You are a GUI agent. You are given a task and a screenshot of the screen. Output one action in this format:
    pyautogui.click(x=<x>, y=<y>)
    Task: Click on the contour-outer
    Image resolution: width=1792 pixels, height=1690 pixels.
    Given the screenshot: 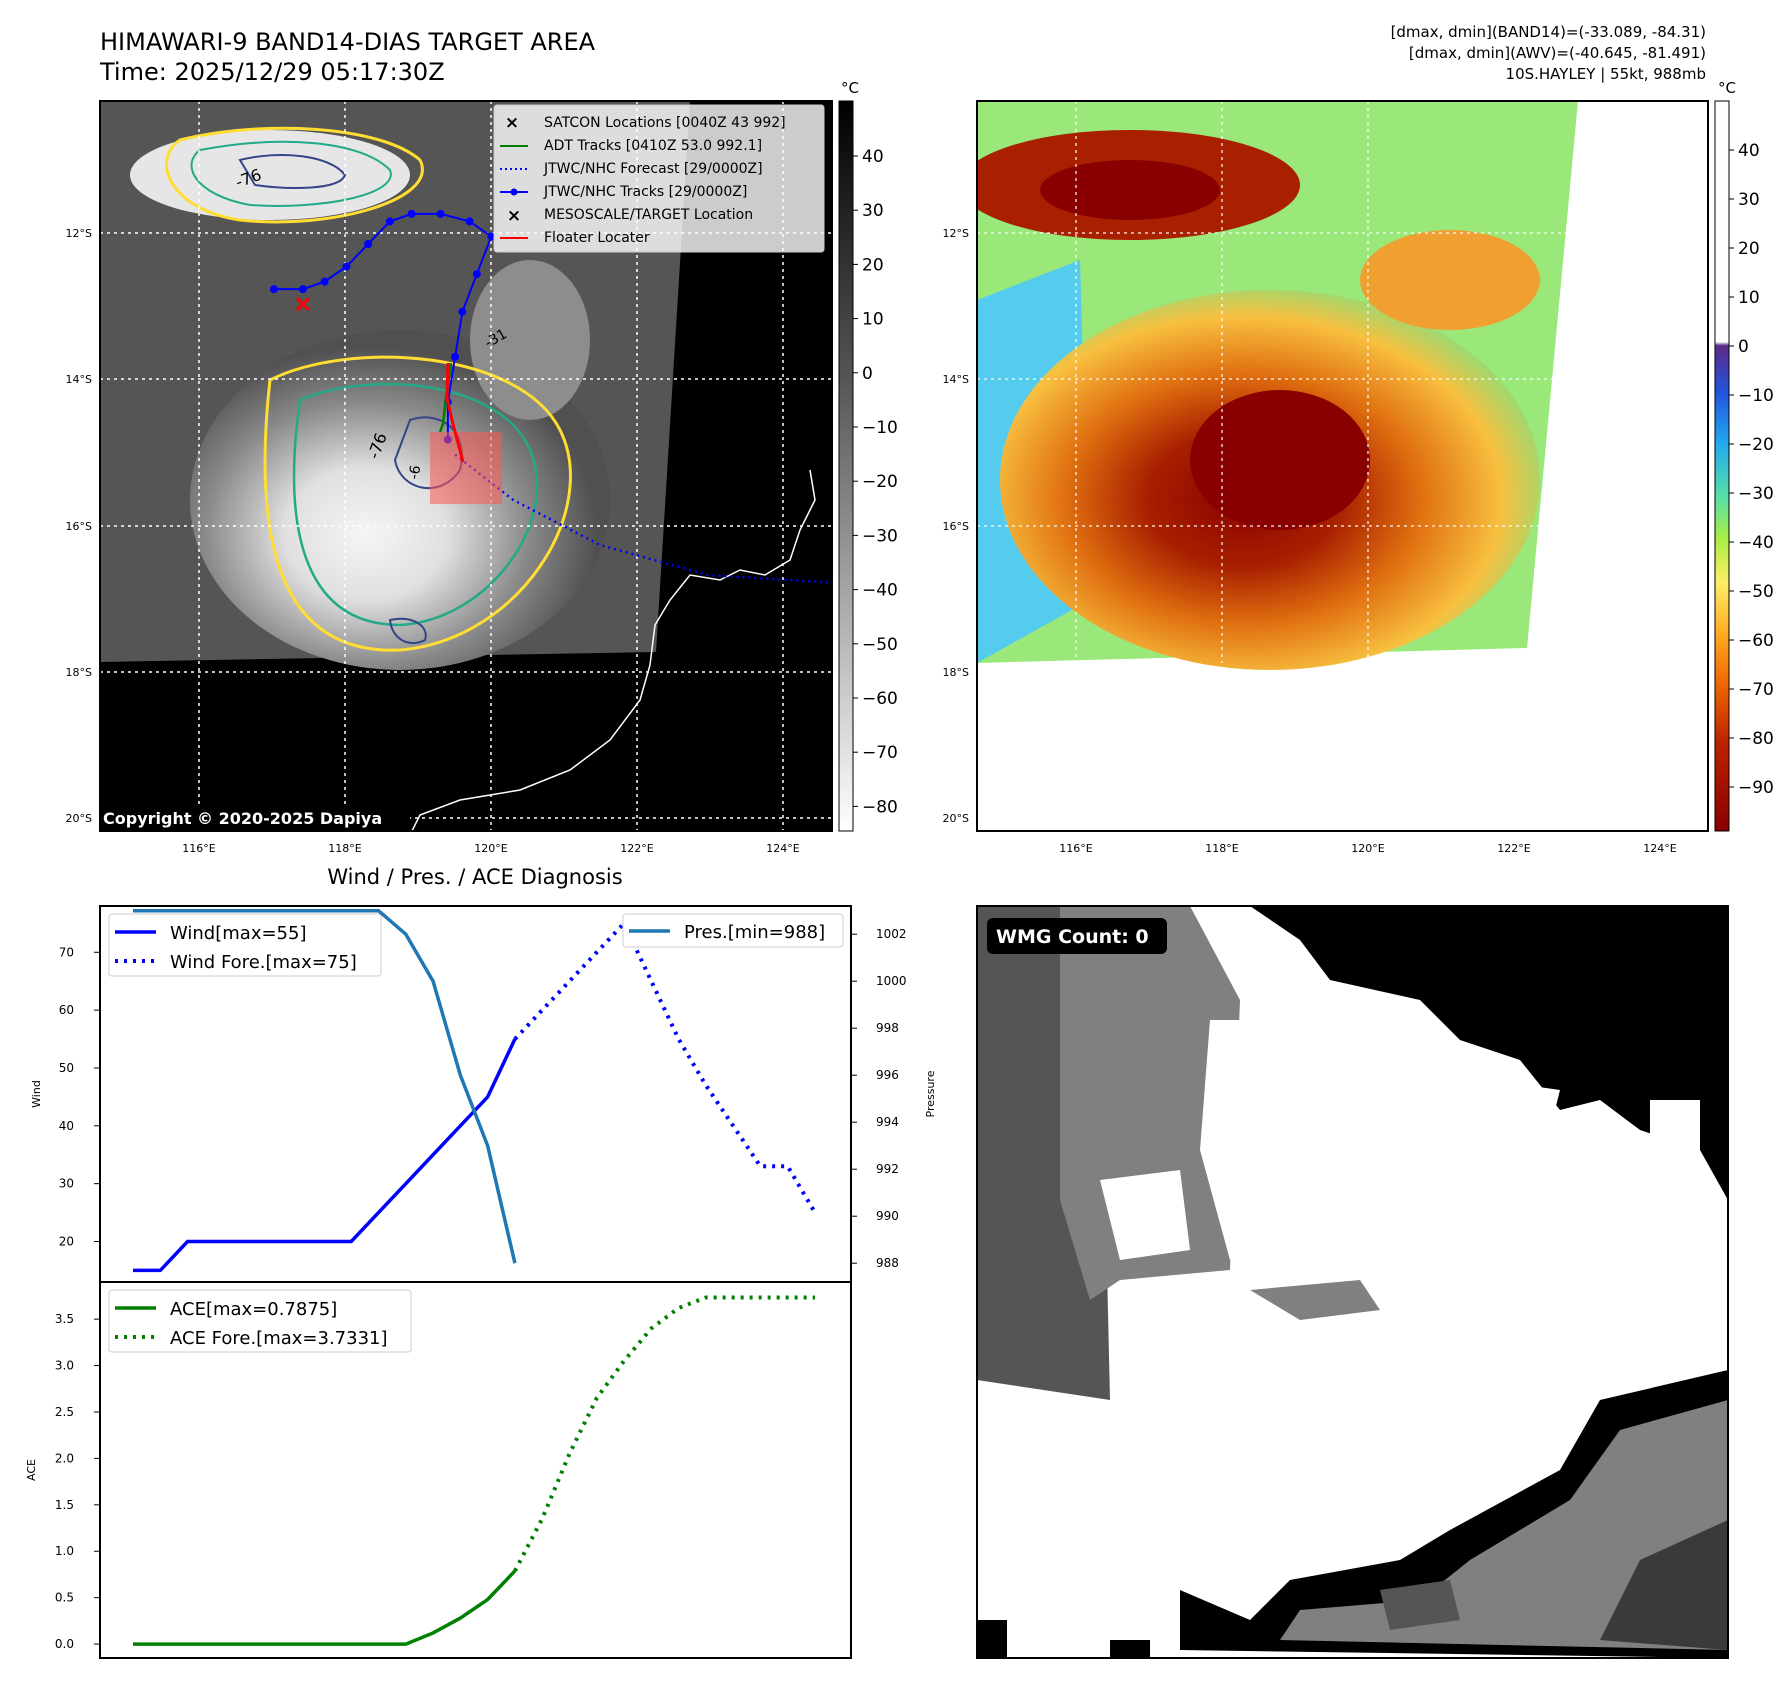 What is the action you would take?
    pyautogui.click(x=417, y=503)
    